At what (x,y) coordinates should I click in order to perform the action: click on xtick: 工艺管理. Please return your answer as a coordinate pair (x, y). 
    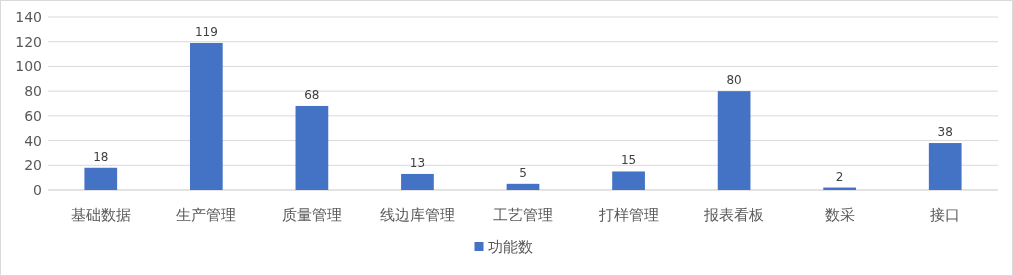
    Looking at the image, I should click on (523, 215).